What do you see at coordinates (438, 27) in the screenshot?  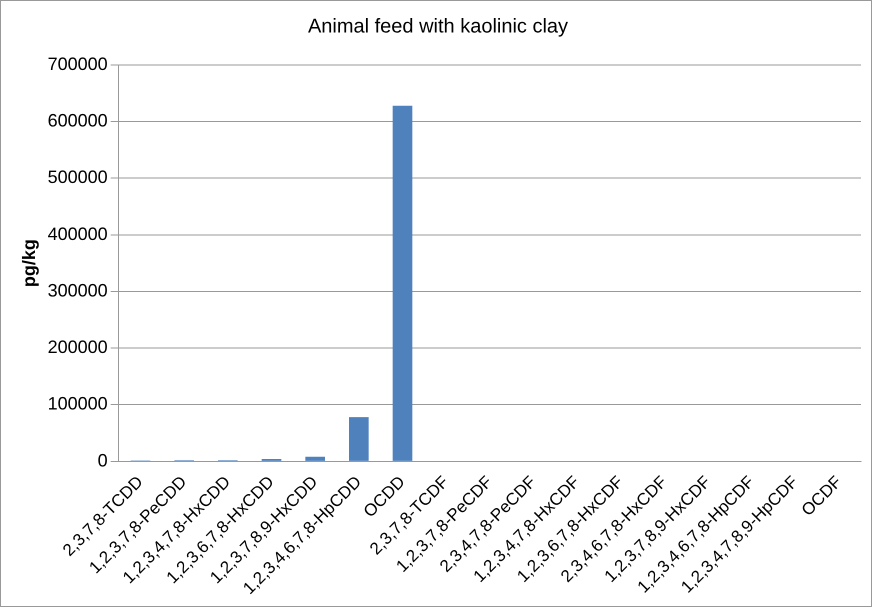 I see `chart-title: Animal feed with kaolinic clay` at bounding box center [438, 27].